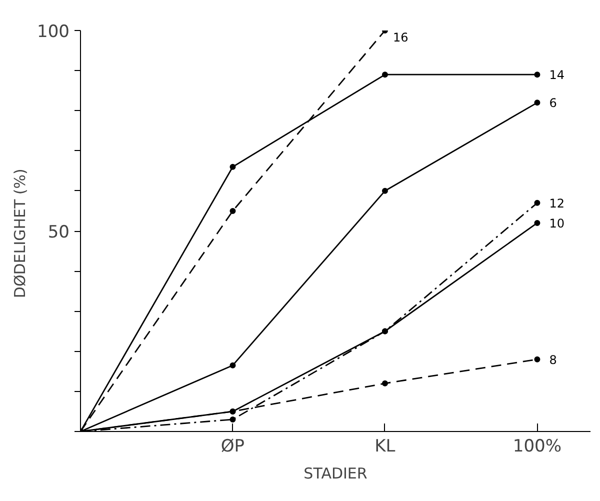 The width and height of the screenshot is (600, 501). Describe the element at coordinates (232, 446) in the screenshot. I see `x-tick-label: ØP` at that location.